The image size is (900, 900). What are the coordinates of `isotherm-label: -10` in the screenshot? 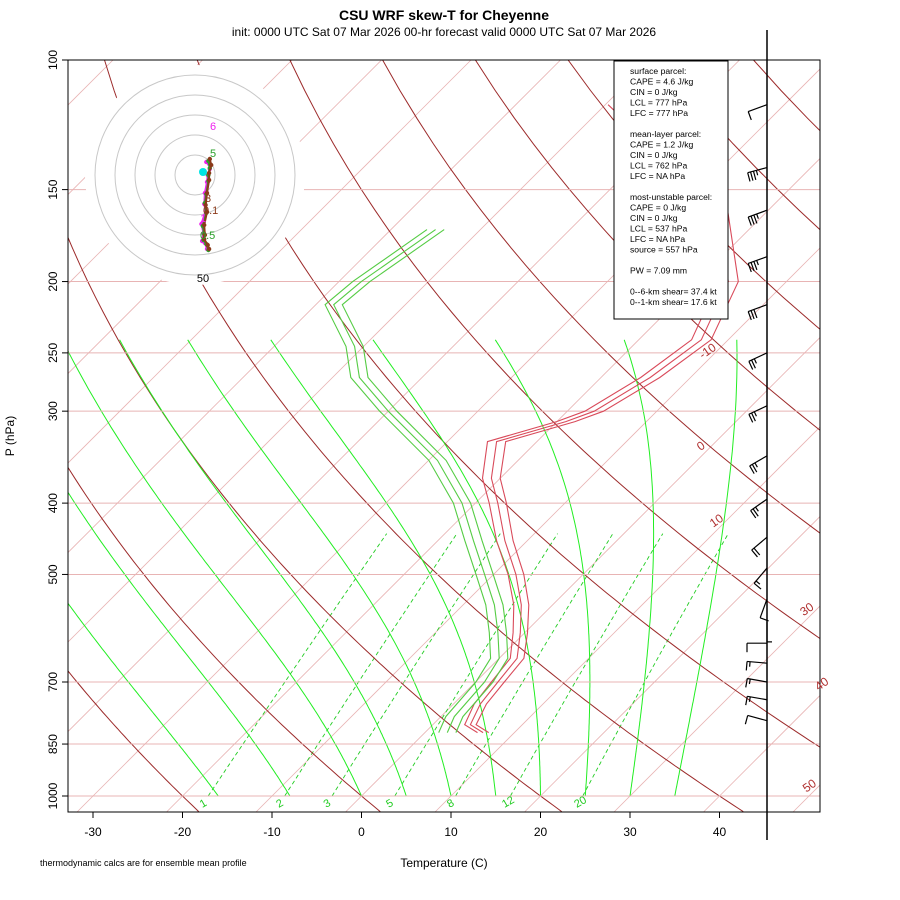 It's located at (707, 351).